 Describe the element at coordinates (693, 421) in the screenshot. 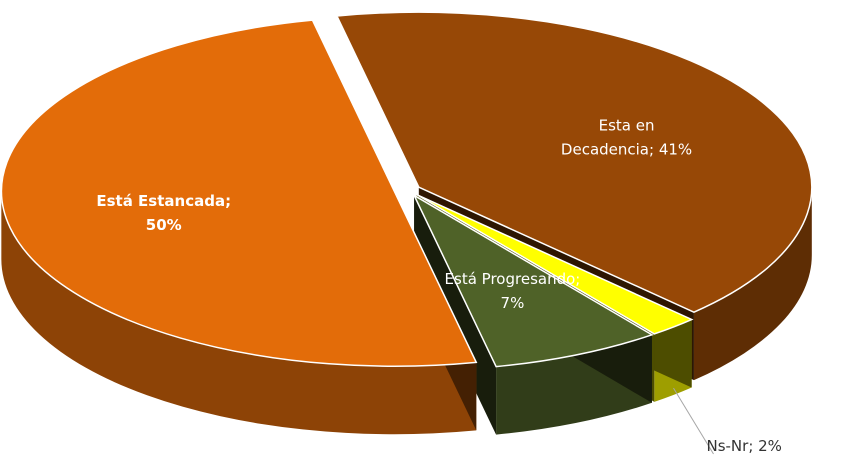

I see `leader-line` at that location.